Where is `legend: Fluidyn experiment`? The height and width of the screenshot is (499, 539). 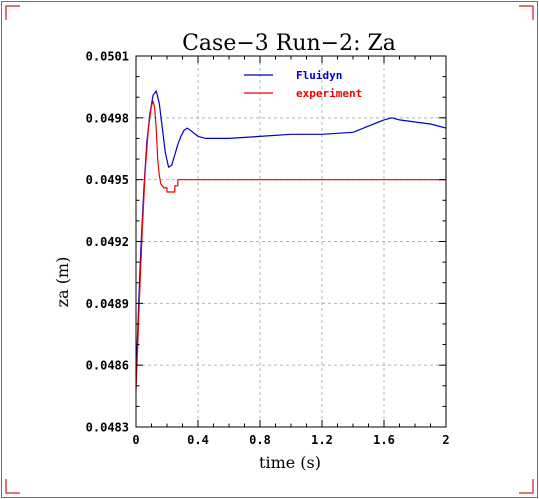 legend: Fluidyn experiment is located at coordinates (303, 84).